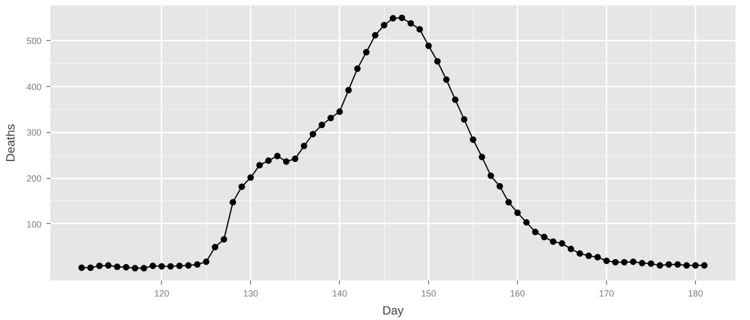 Image resolution: width=750 pixels, height=320 pixels. I want to click on x-tick-label: 160, so click(518, 293).